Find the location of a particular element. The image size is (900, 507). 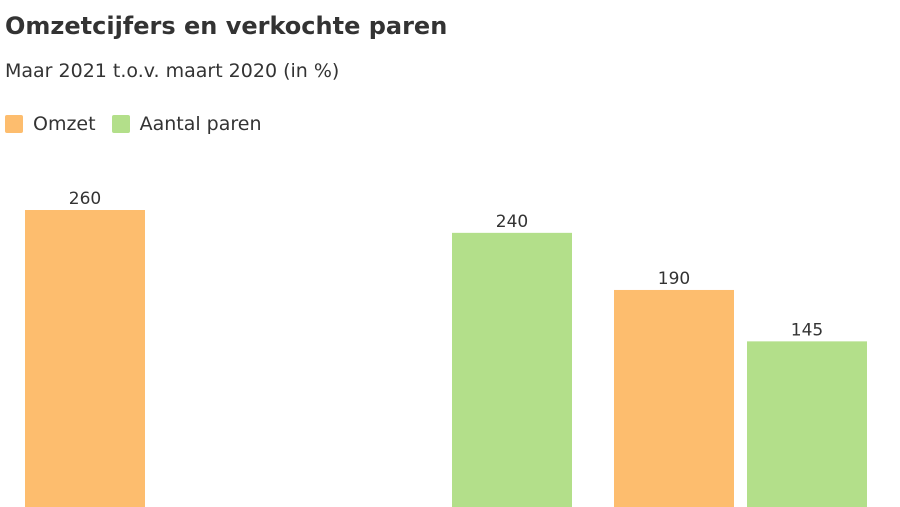

legend-item-aantal-paren: Aantal paren is located at coordinates (186, 124).